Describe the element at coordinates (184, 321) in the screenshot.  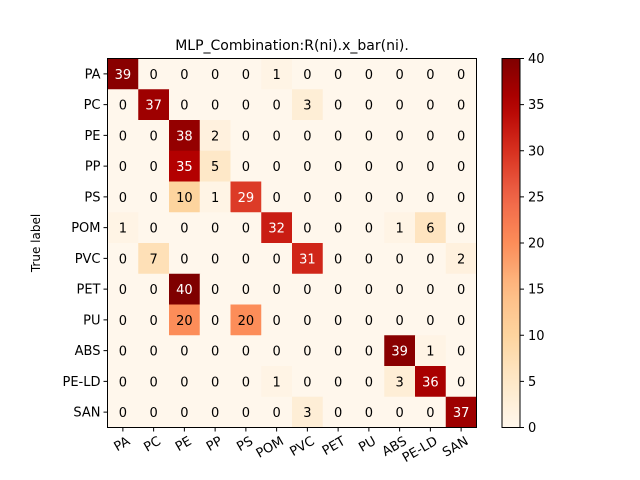
I see `cell-value-label: 20` at that location.